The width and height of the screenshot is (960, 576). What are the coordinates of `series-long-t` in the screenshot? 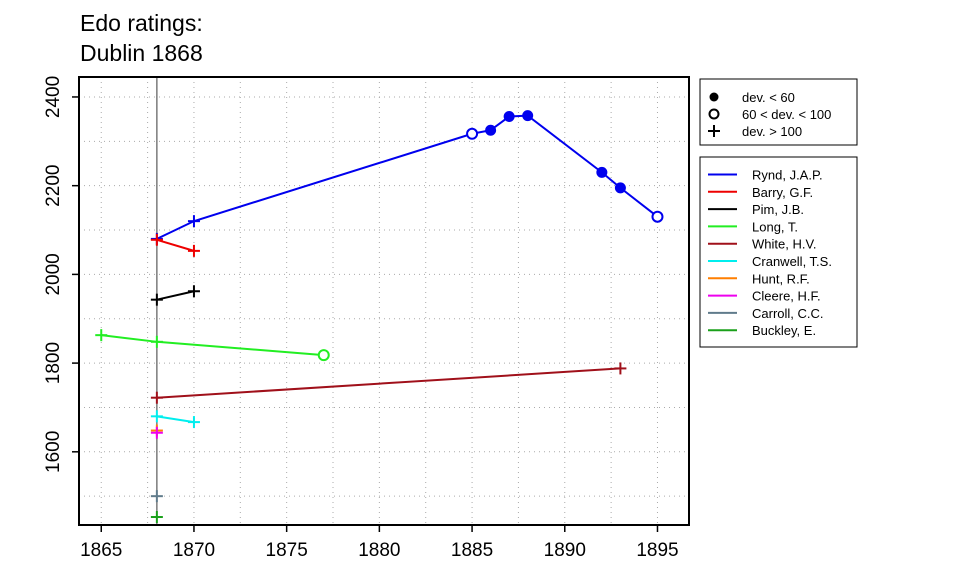 It's located at (212, 345).